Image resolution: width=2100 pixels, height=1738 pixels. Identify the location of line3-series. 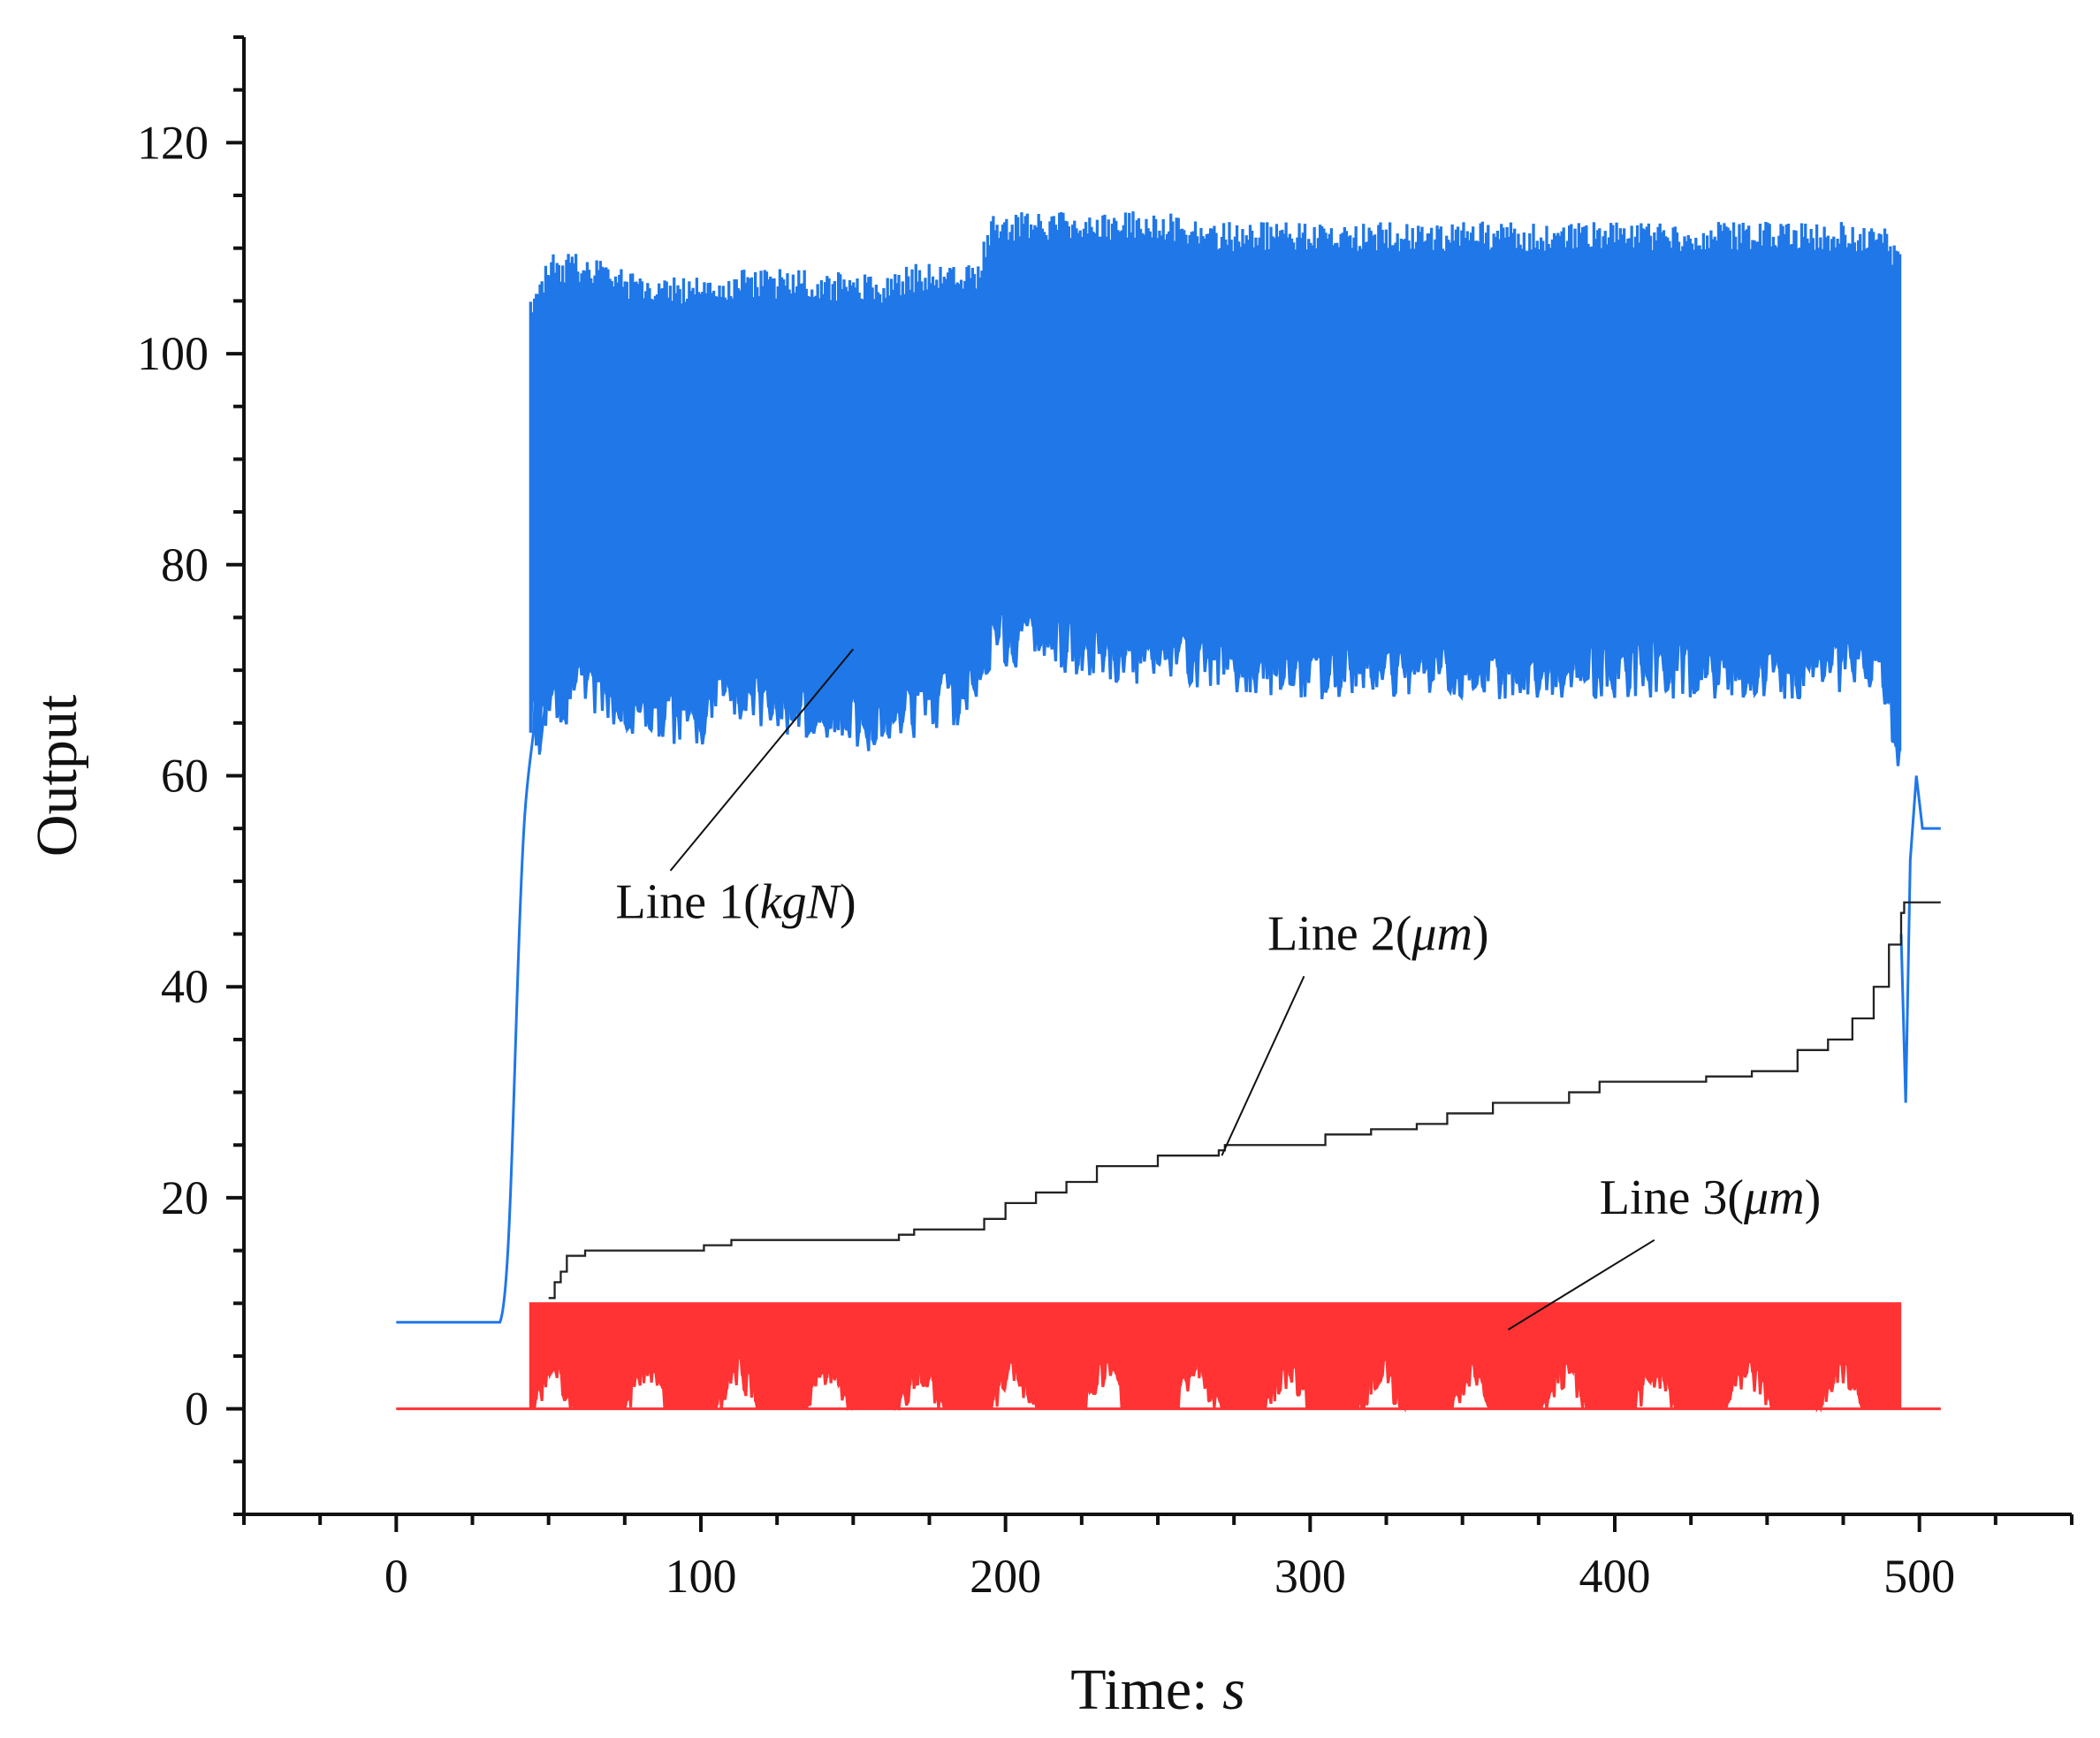
(1168, 1358).